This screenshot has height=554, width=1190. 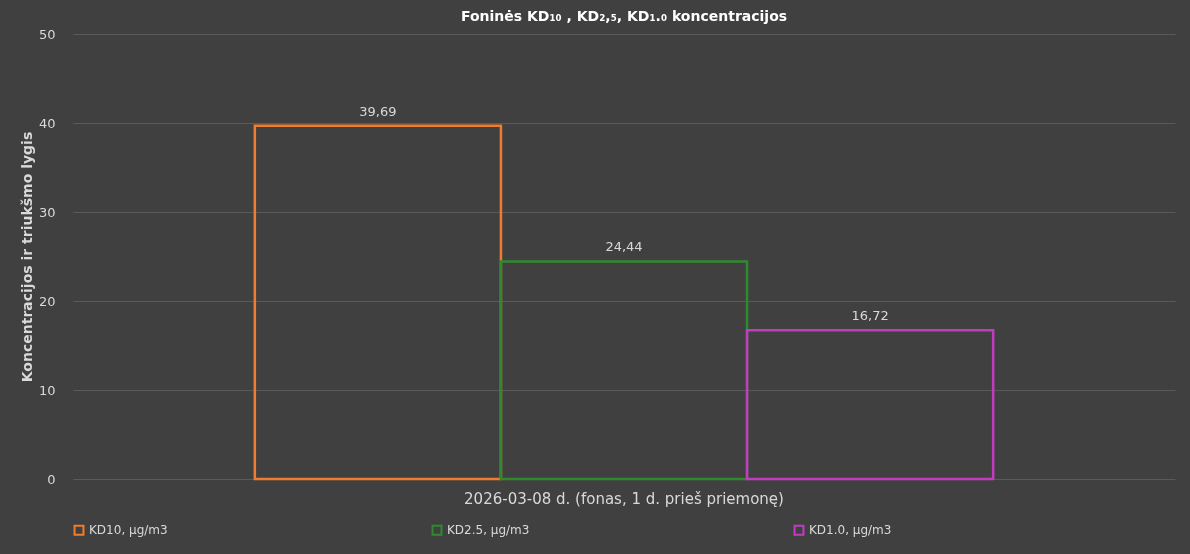 I want to click on y-tick-label: 30, so click(x=47, y=212).